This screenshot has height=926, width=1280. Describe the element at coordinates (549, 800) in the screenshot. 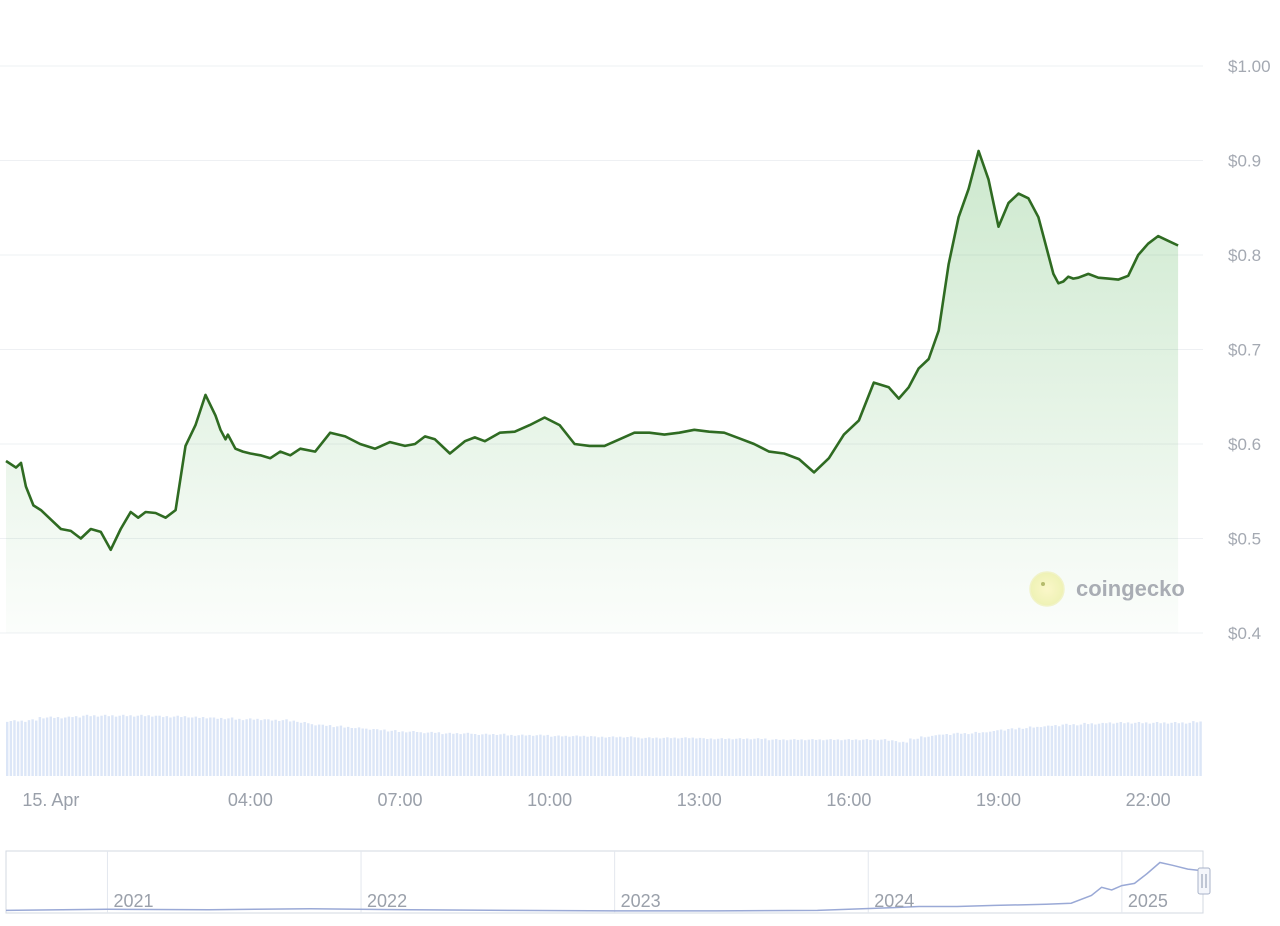

I see `x-tick-label: 10:00` at that location.